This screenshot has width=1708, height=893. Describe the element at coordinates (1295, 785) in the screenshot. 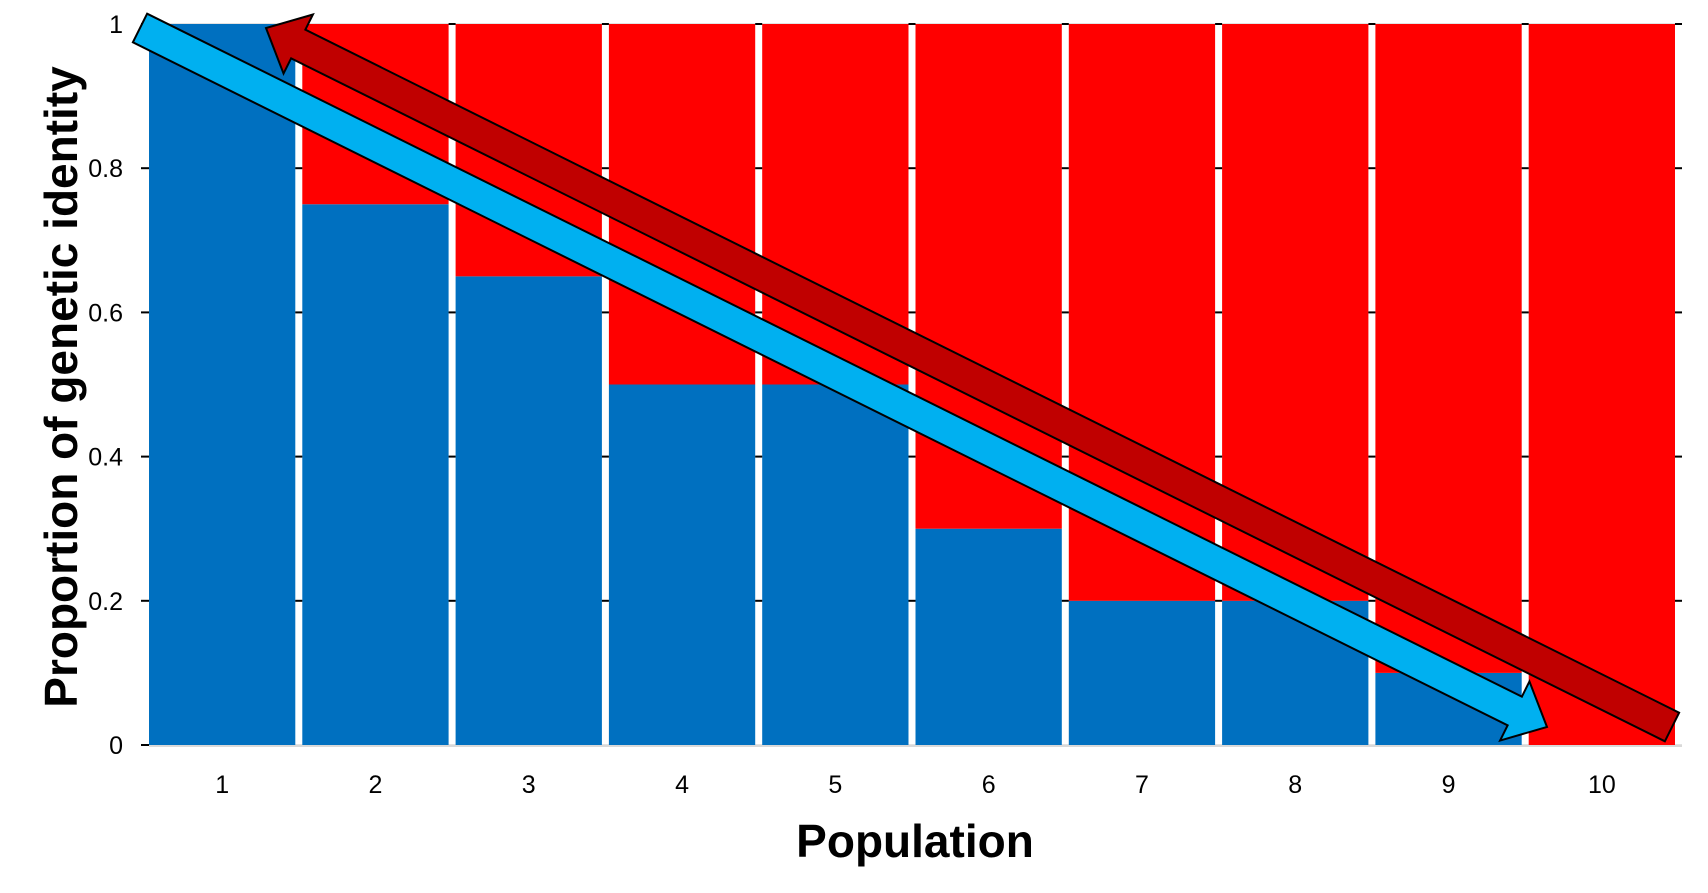

I see `x-tick-label: 8` at that location.